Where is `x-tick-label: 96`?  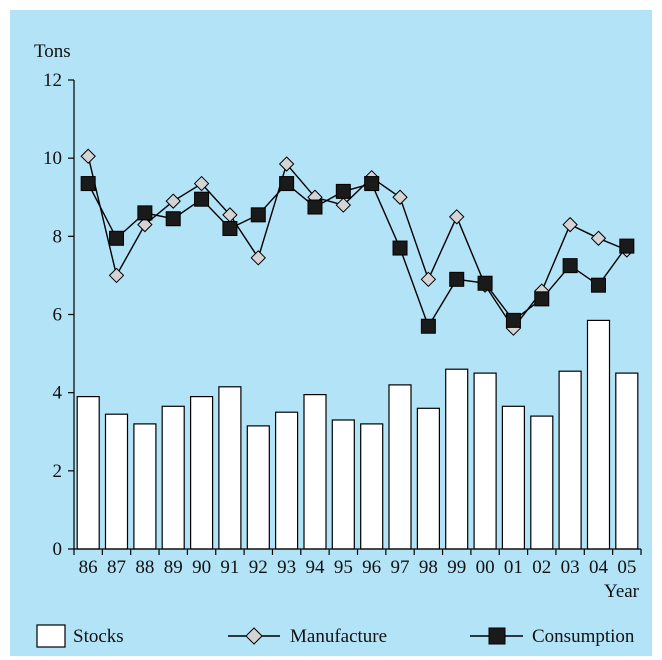 x-tick-label: 96 is located at coordinates (371, 567).